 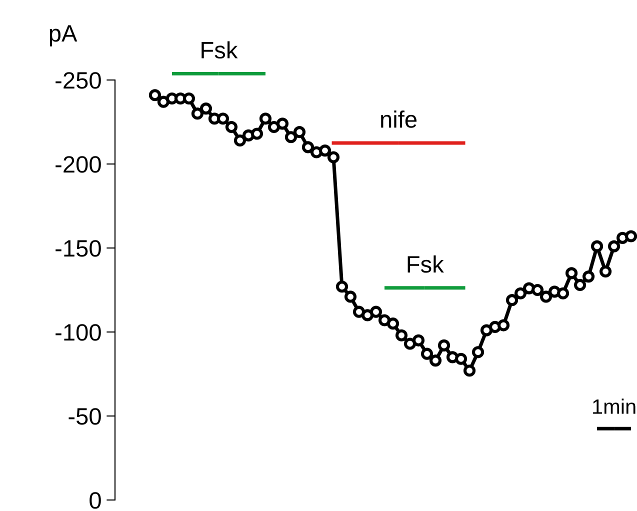 I want to click on y-tick-label: -50, so click(x=84, y=416).